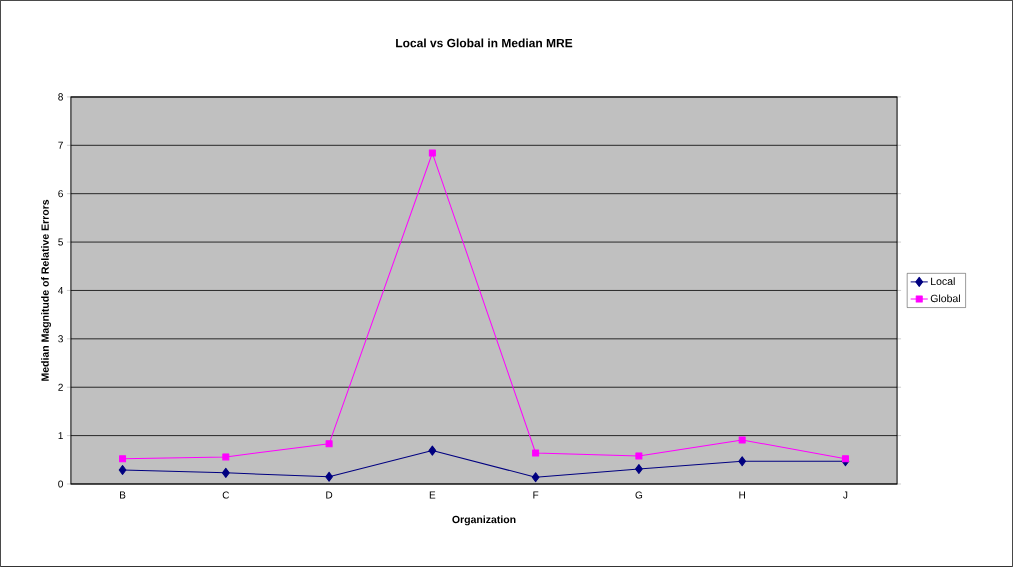 The width and height of the screenshot is (1013, 567). Describe the element at coordinates (60, 436) in the screenshot. I see `y-tick-label: 1` at that location.